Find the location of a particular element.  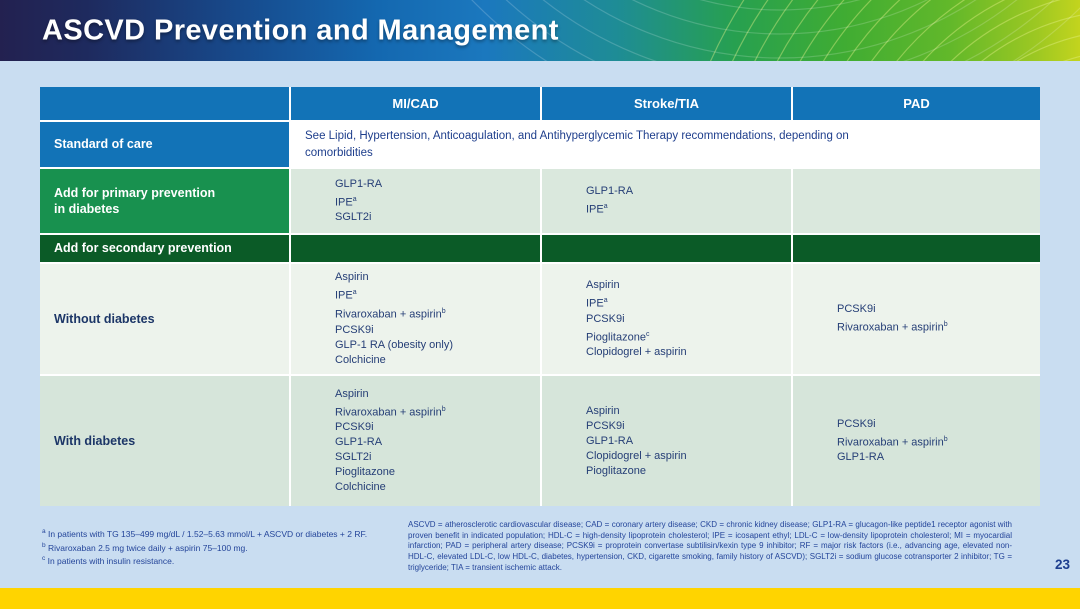

secondary-micad-cell is located at coordinates (415, 248).